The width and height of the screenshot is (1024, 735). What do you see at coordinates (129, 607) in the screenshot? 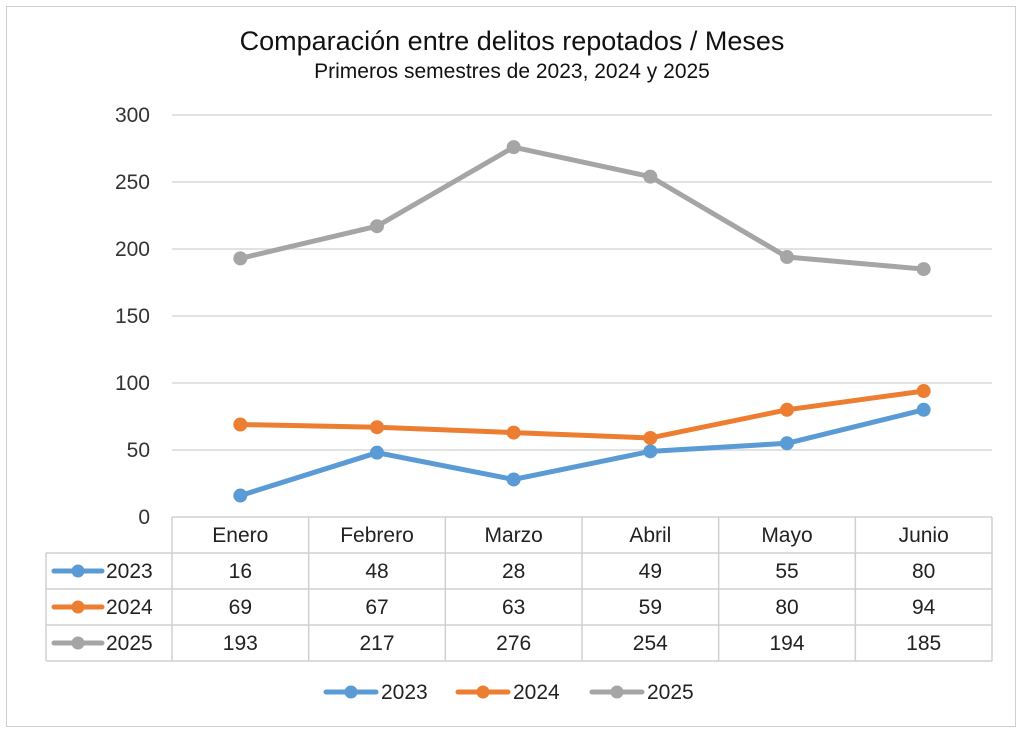
I see `table-series-name: 2024` at bounding box center [129, 607].